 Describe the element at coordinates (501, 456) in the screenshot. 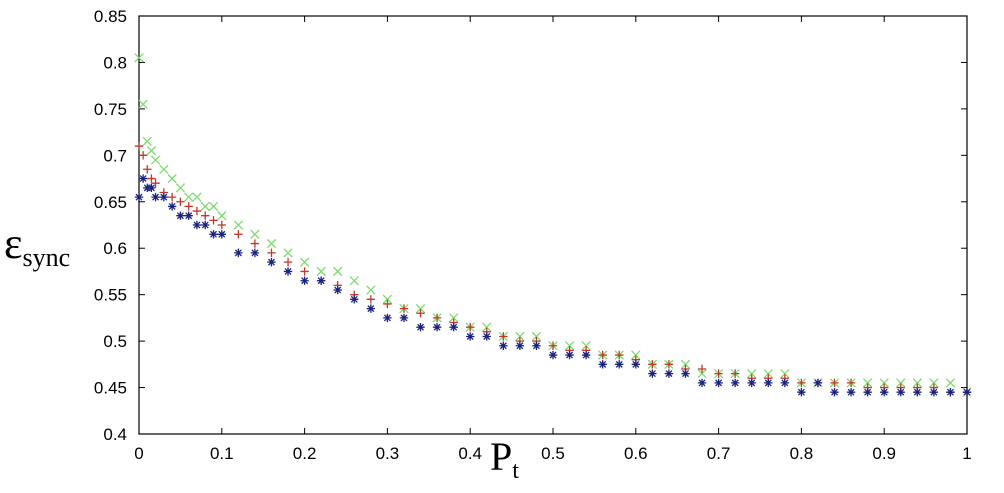

I see `x-axis-title-symbol: P` at that location.